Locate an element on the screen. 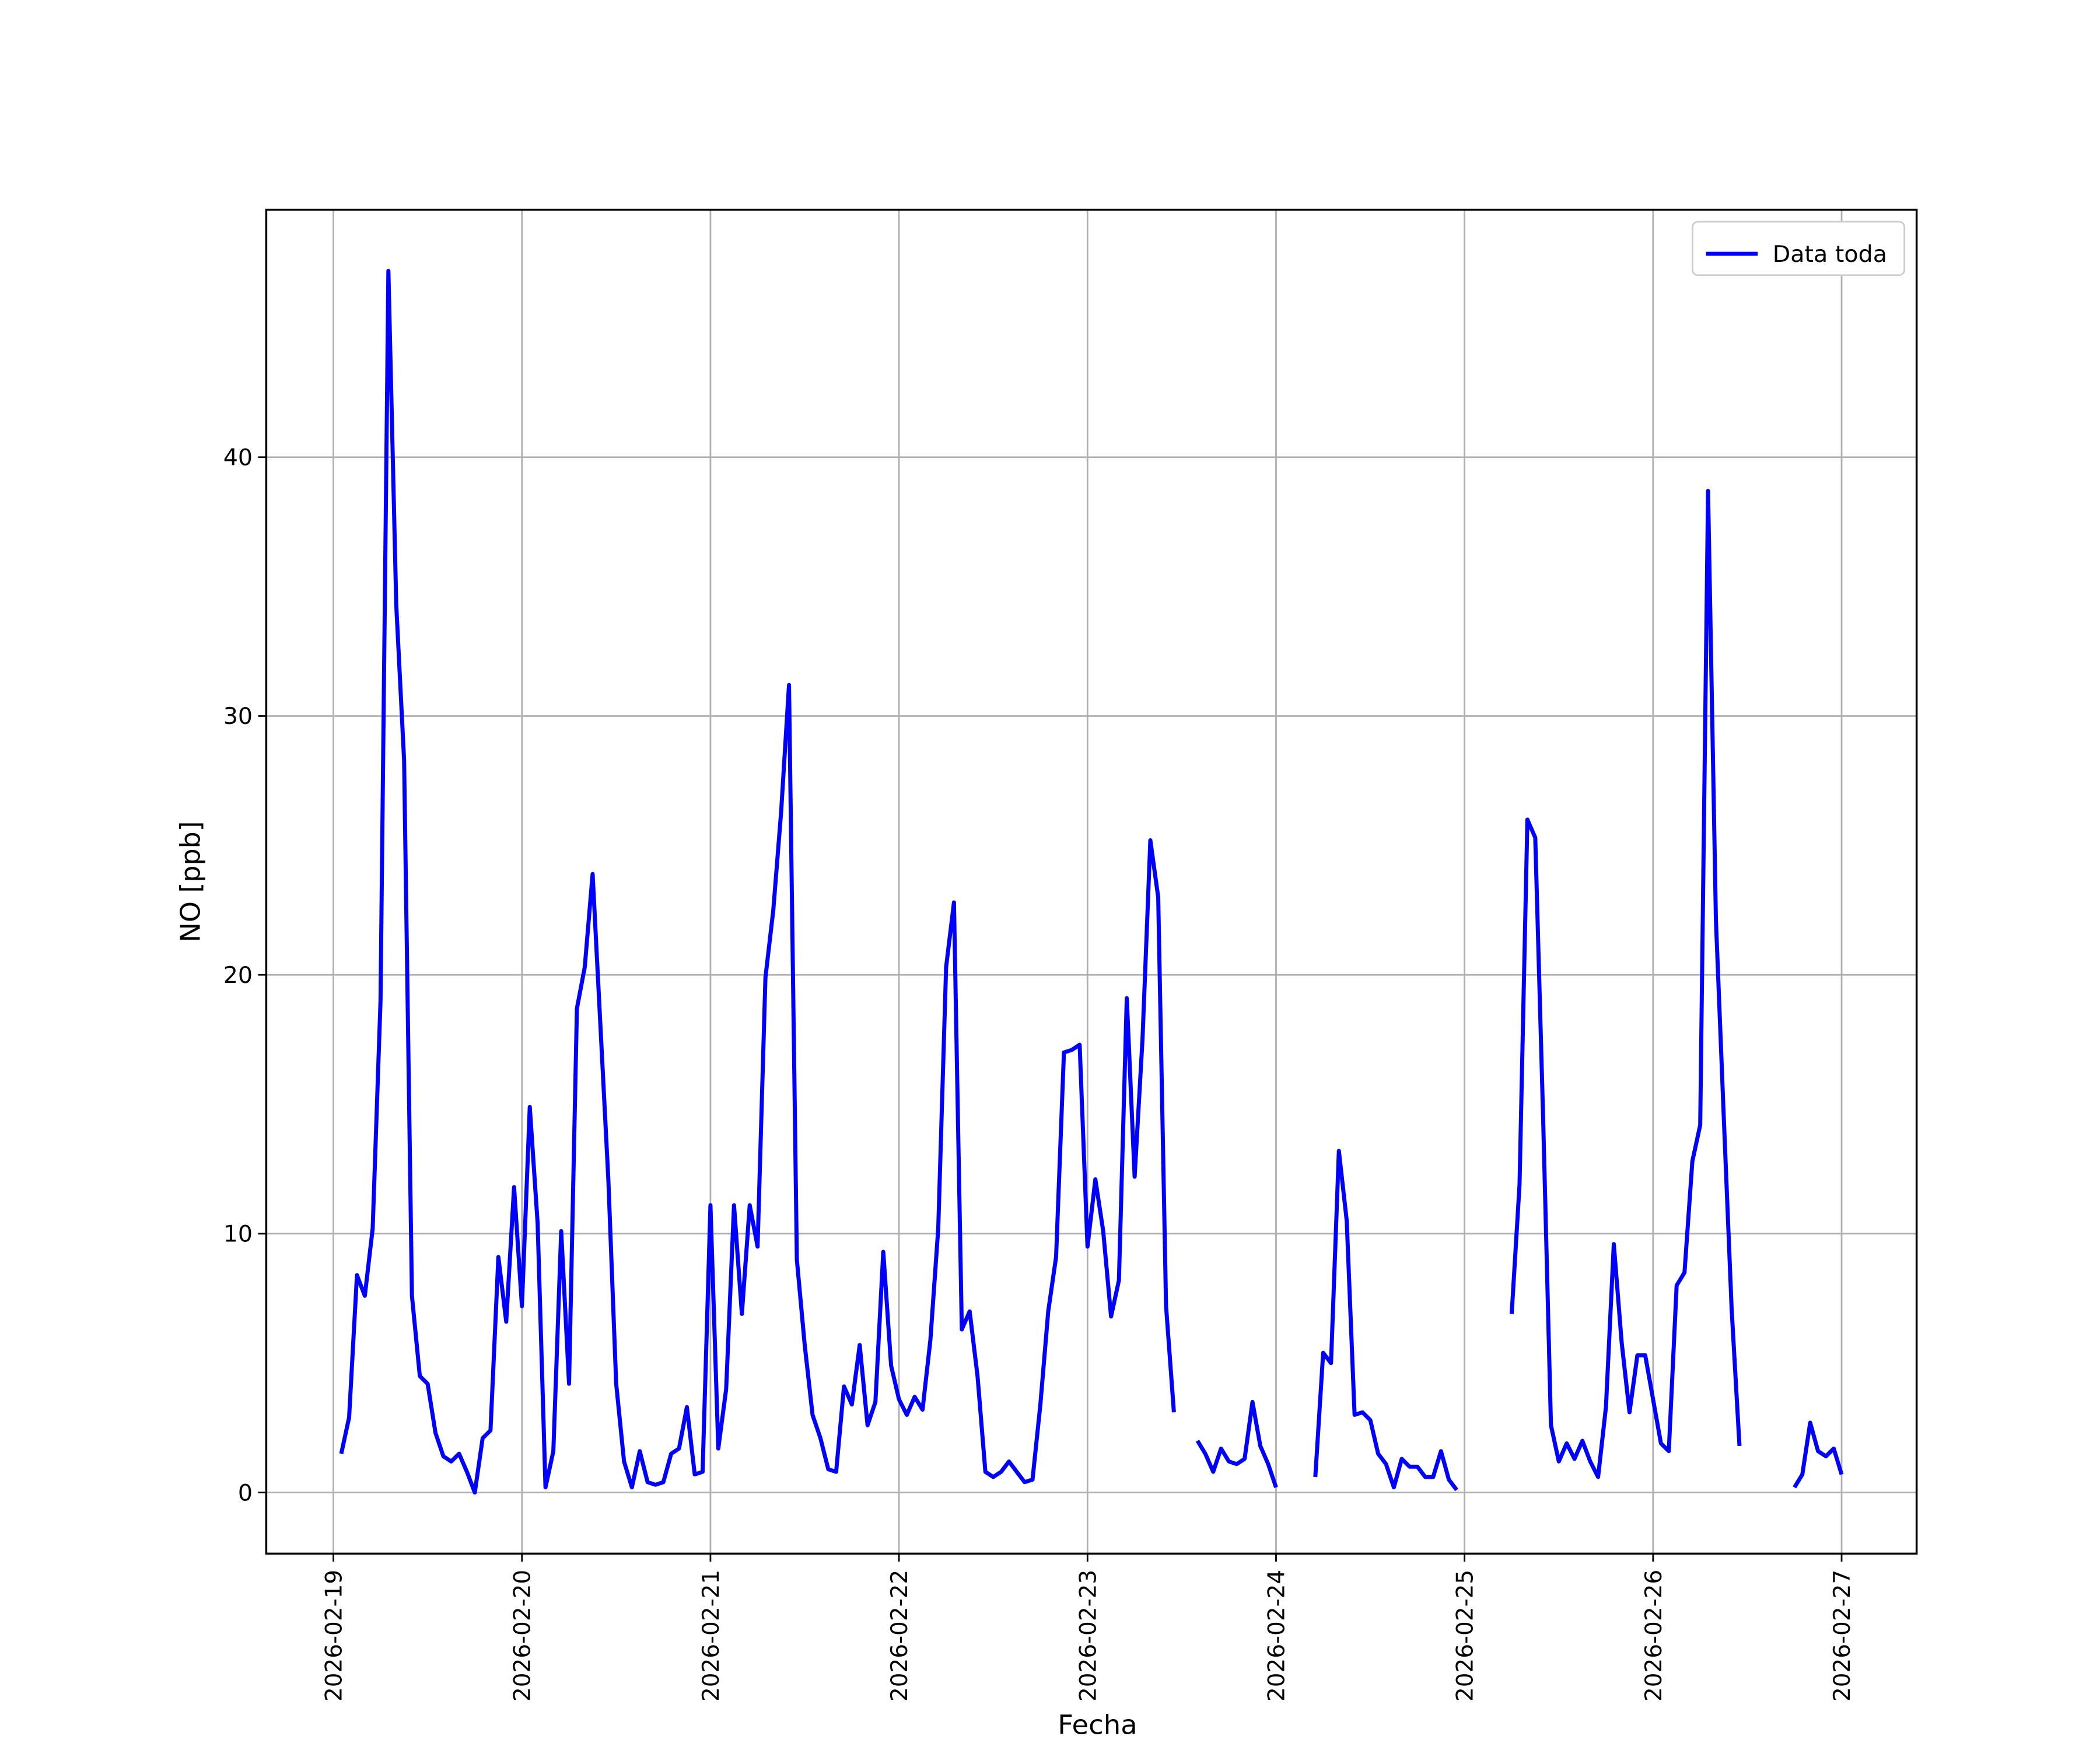 This screenshot has height=1750, width=2100. x-tick-label: 2026-02-22 is located at coordinates (900, 1636).